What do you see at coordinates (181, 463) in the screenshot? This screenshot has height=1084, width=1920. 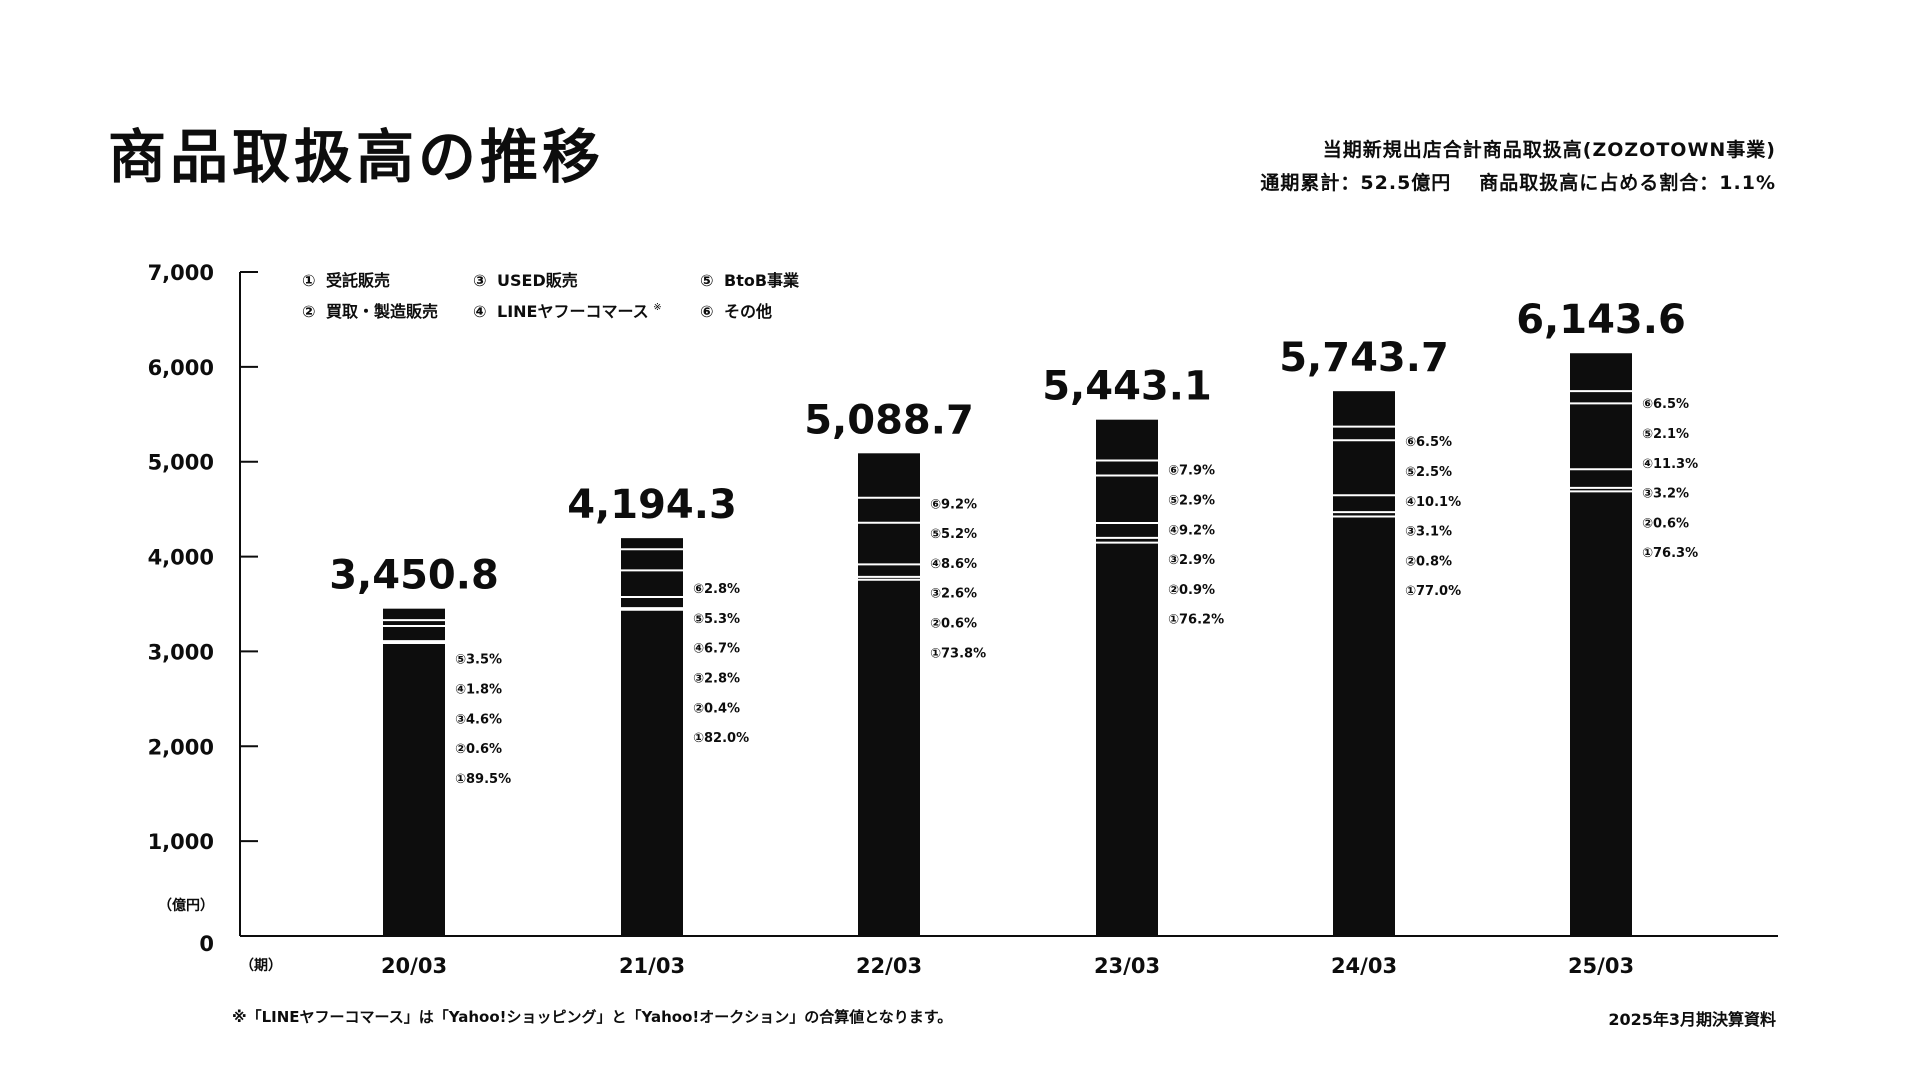 I see `y-tick-label: 5,000` at bounding box center [181, 463].